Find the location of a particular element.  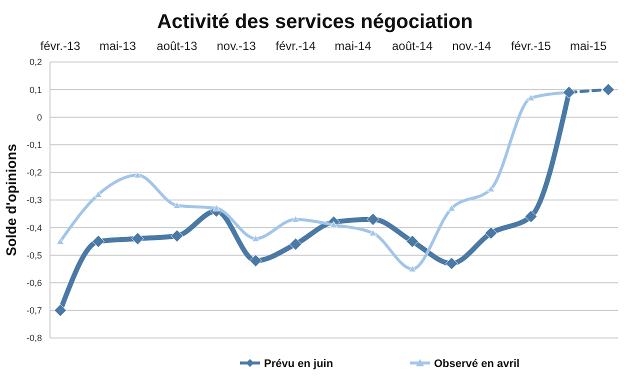

y-axis-title: Solde d'opinions is located at coordinates (11, 200).